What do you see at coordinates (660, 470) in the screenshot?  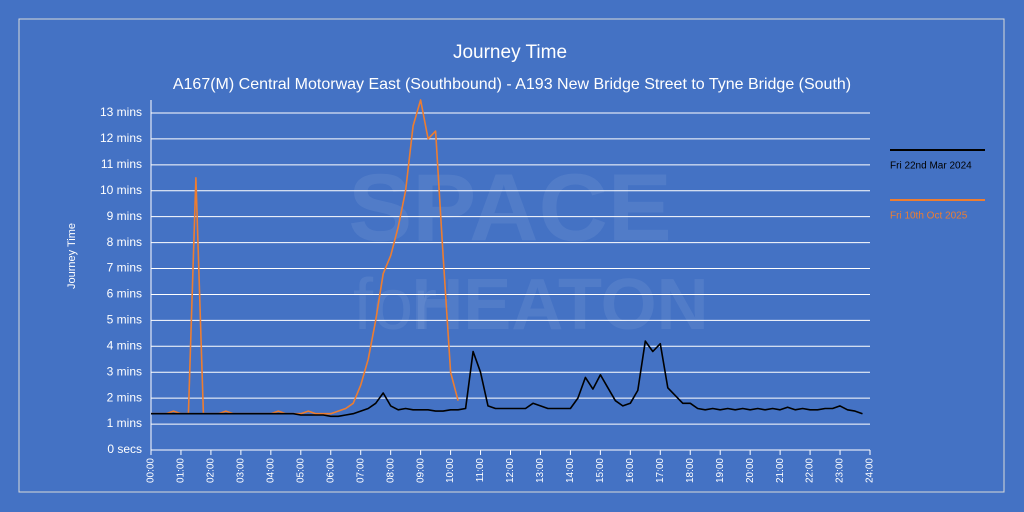 I see `x-tick-label: 17:00` at bounding box center [660, 470].